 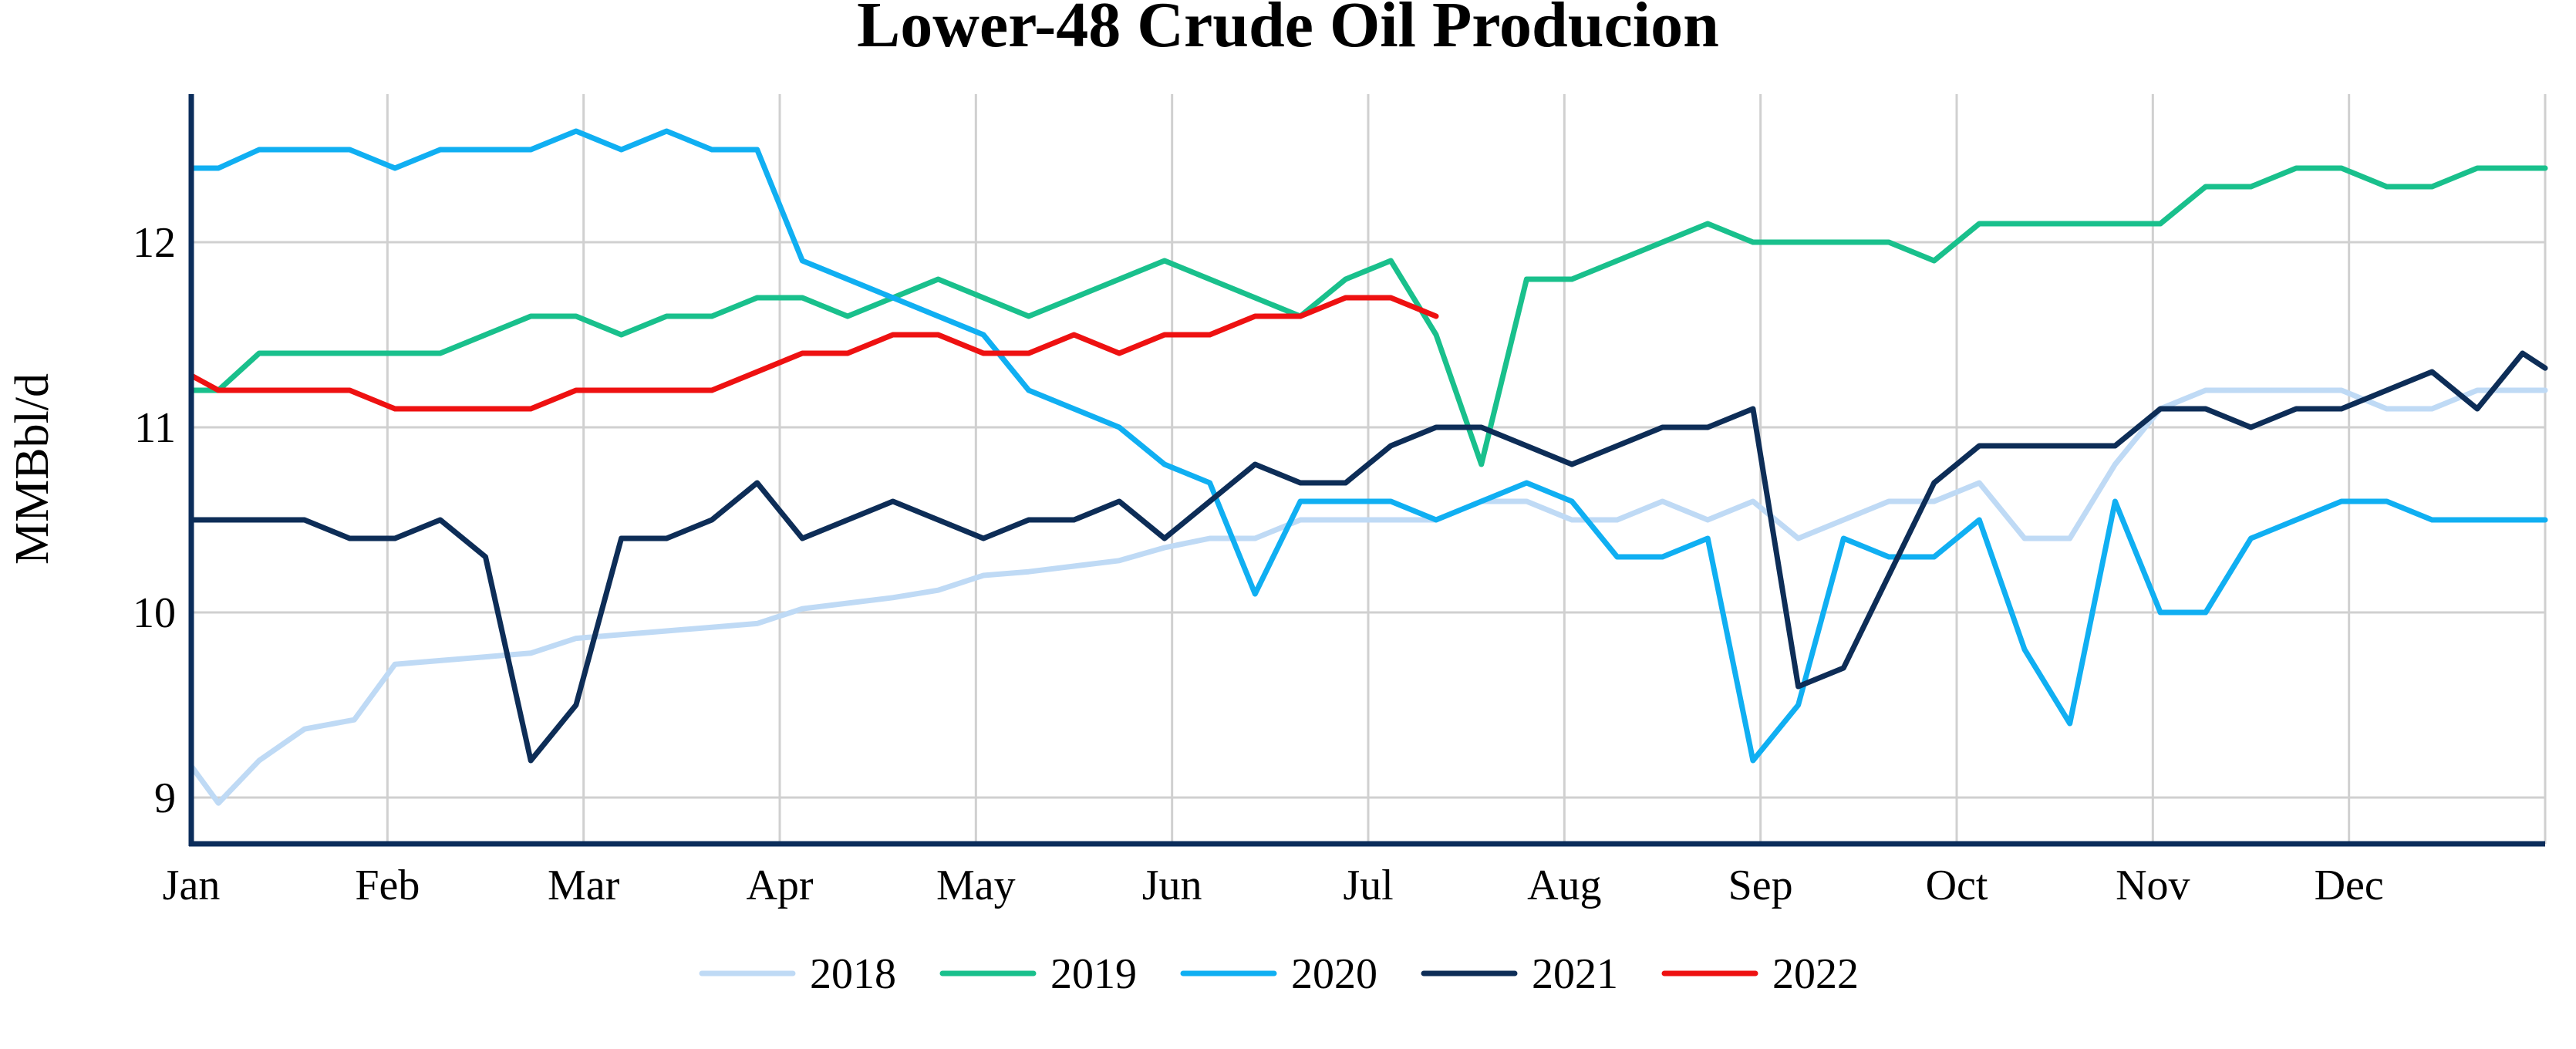 I want to click on chart-title: Lower-48 Crude Oil Producion, so click(x=1288, y=31).